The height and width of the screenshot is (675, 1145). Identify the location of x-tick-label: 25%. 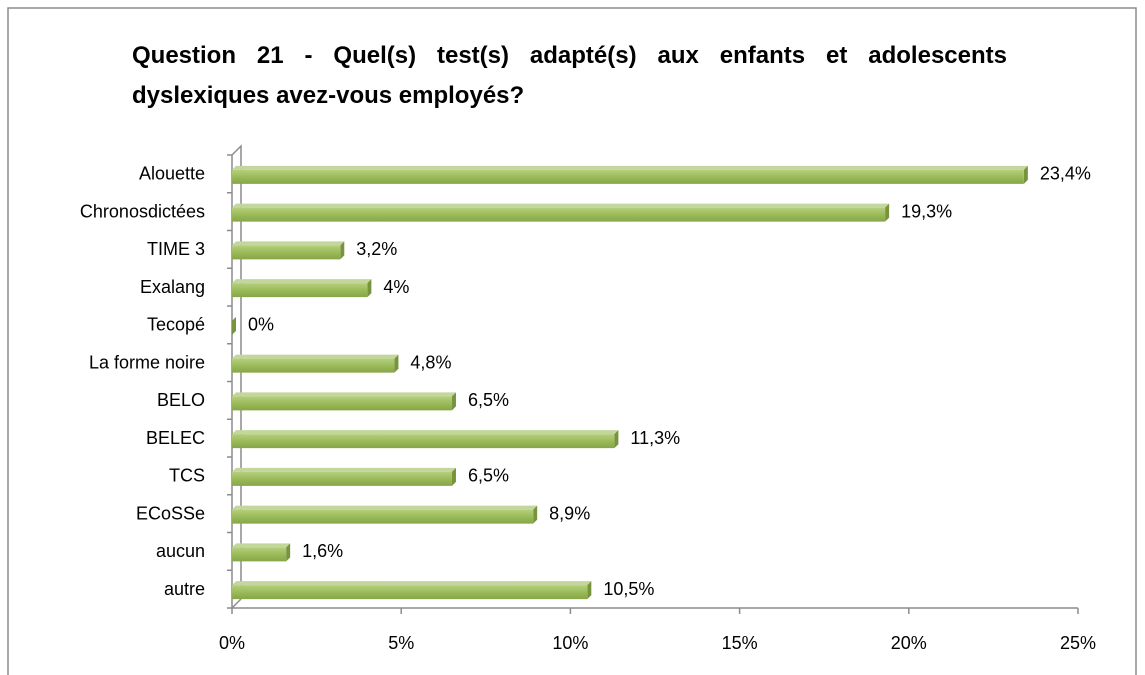
(1078, 643).